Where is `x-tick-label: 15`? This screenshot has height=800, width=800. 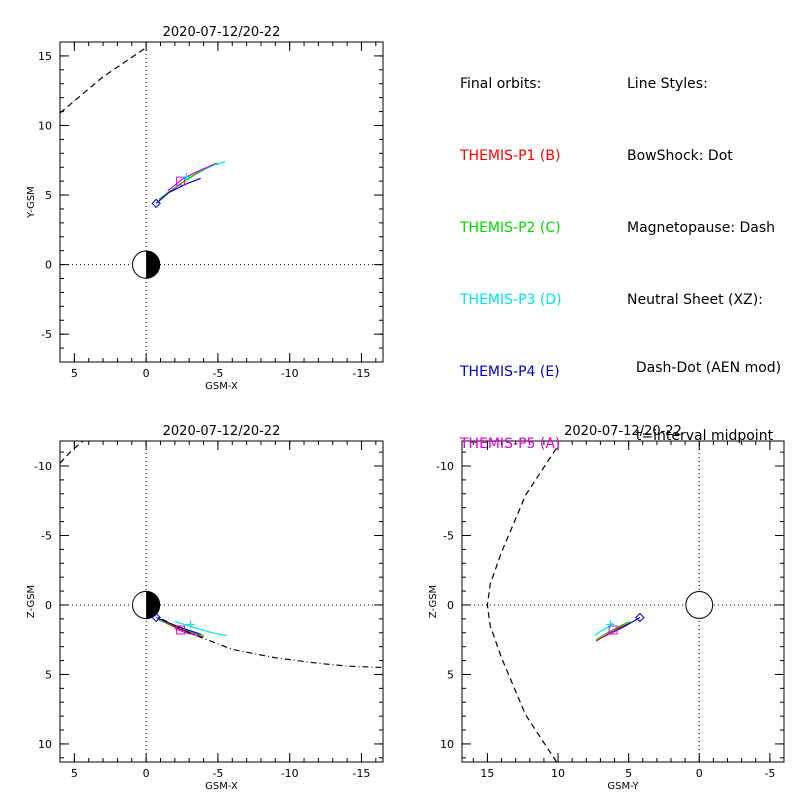 x-tick-label: 15 is located at coordinates (487, 773).